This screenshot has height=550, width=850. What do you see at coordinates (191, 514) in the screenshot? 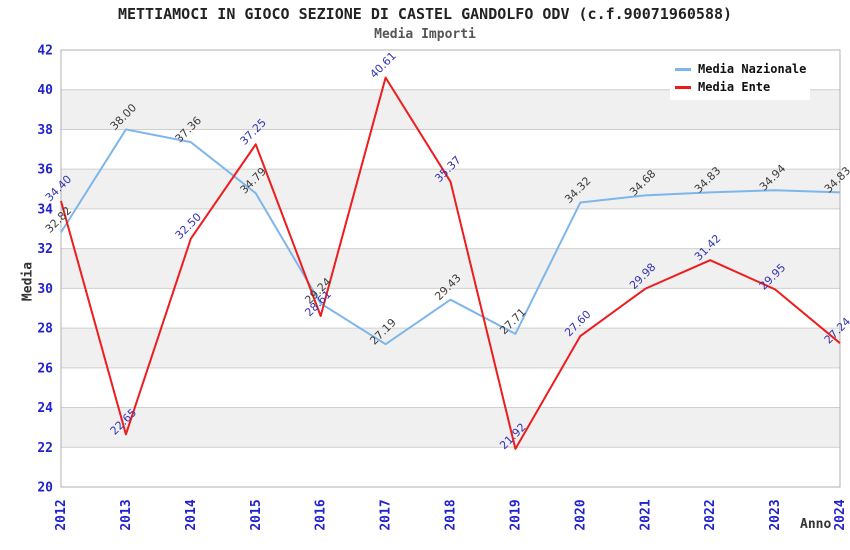
I see `x-tick-label: 2014` at bounding box center [191, 514].